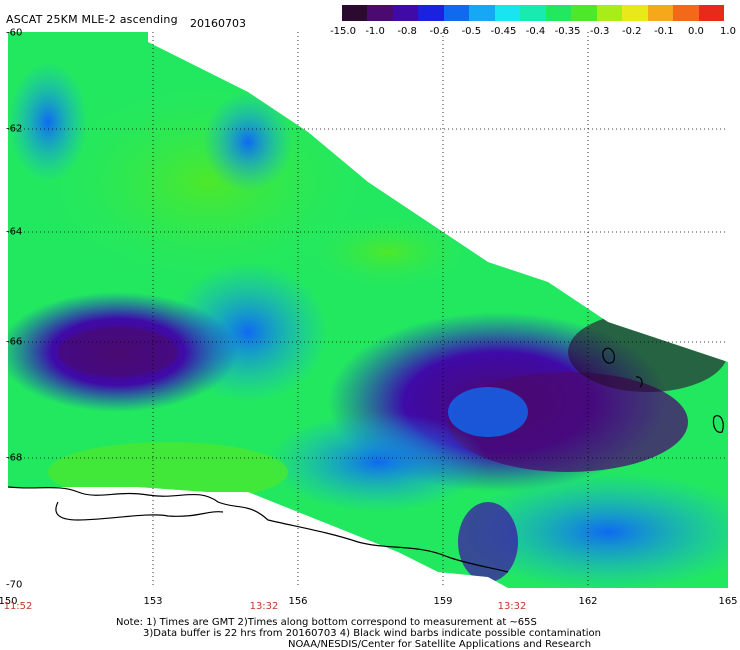 This screenshot has width=740, height=650. What do you see at coordinates (503, 31) in the screenshot?
I see `colorbar-label-5: -0.45` at bounding box center [503, 31].